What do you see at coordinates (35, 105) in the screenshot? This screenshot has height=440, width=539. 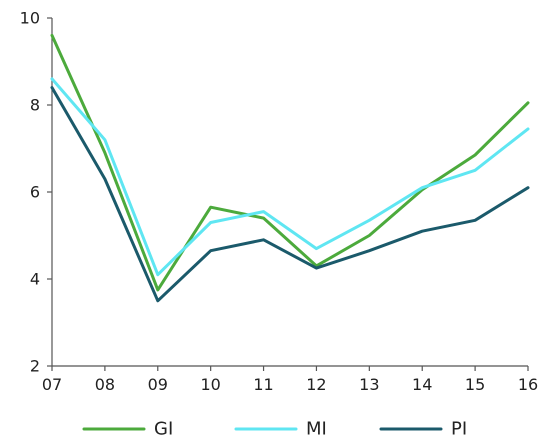 I see `y-tick-label: 8` at bounding box center [35, 105].